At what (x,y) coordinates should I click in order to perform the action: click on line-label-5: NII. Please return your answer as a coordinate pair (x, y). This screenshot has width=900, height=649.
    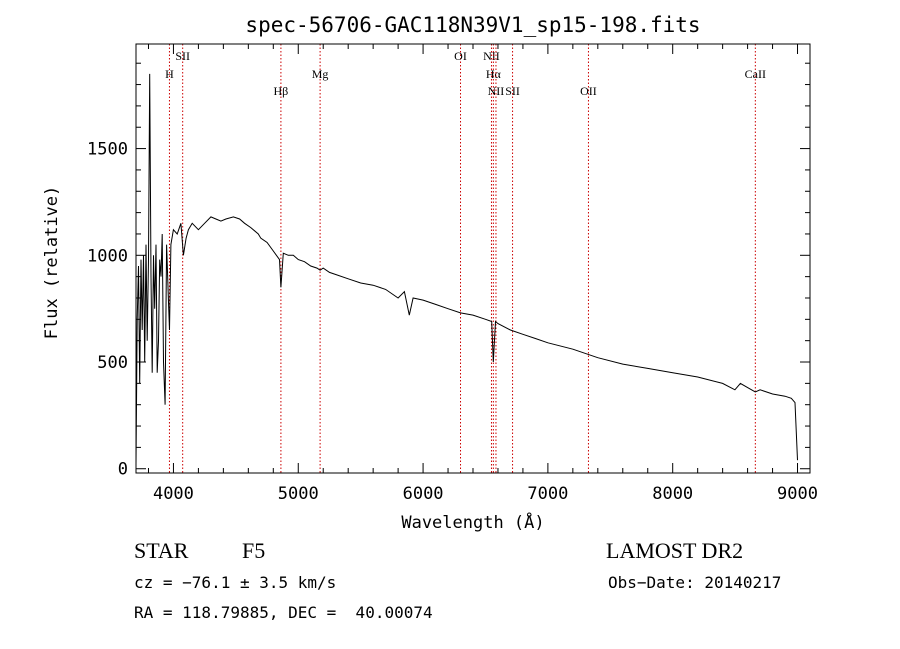
    Looking at the image, I should click on (491, 56).